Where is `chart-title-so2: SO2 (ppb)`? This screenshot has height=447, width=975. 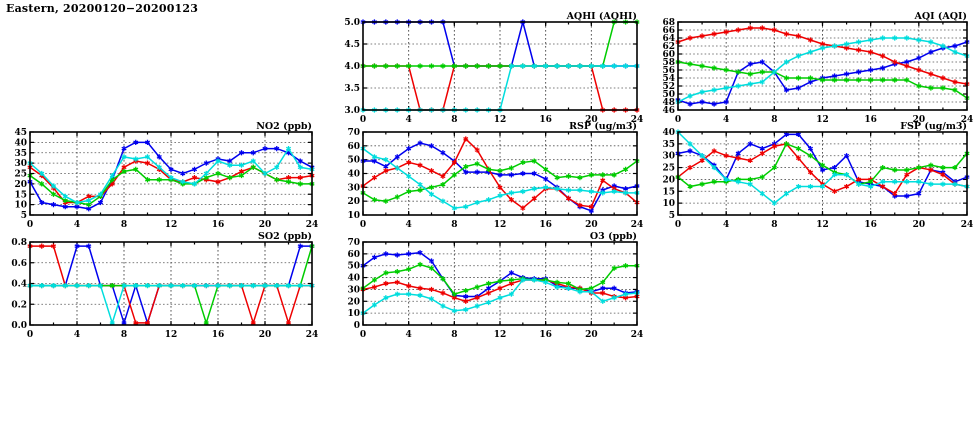
chart-title-so2: SO2 (ppb) is located at coordinates (285, 236).